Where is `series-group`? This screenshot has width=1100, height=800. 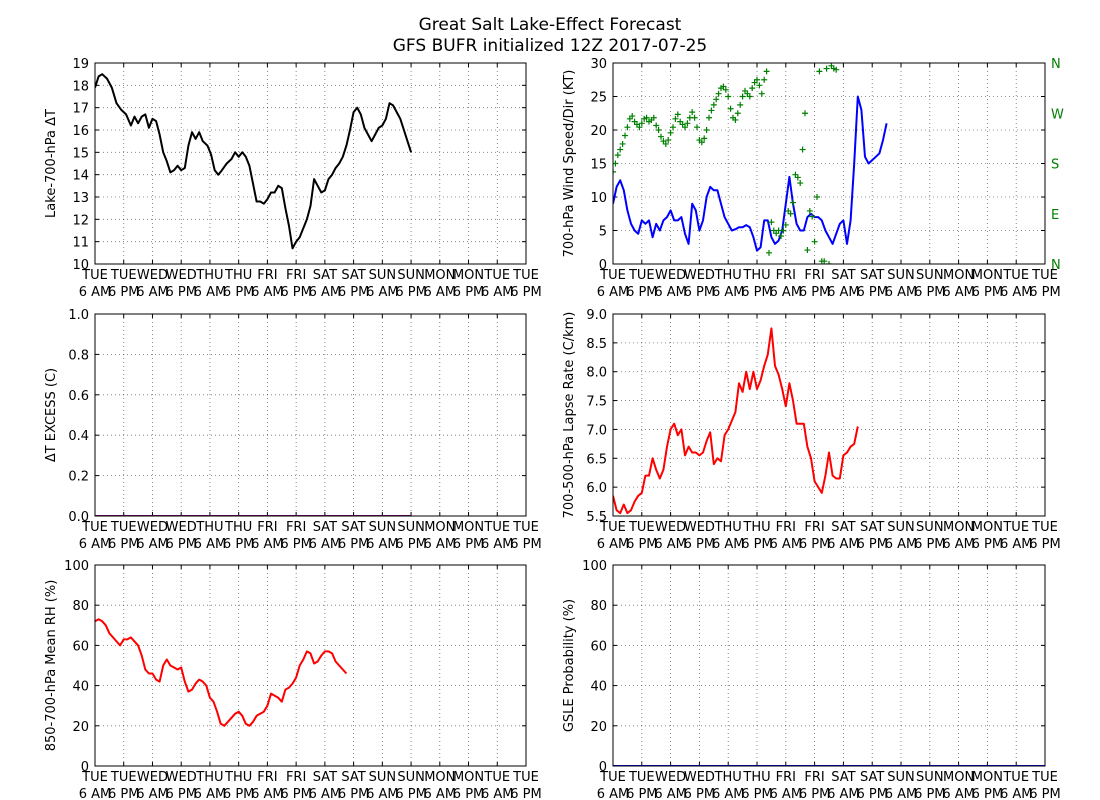 series-group is located at coordinates (736, 421).